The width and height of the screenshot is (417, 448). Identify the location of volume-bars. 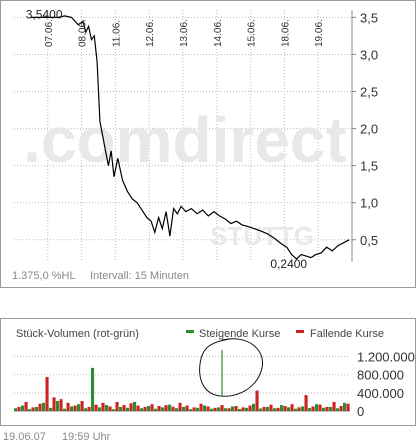
(182, 389).